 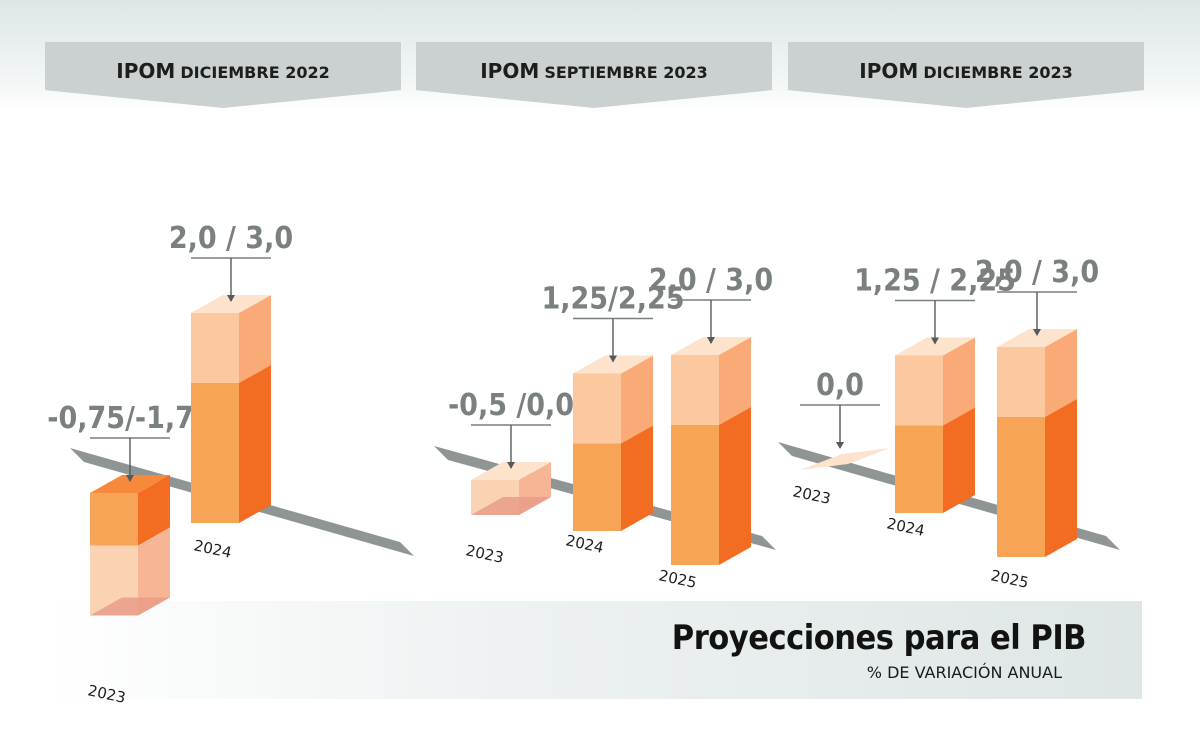 I want to click on value-label: -0,75/-1,75, so click(x=129, y=418).